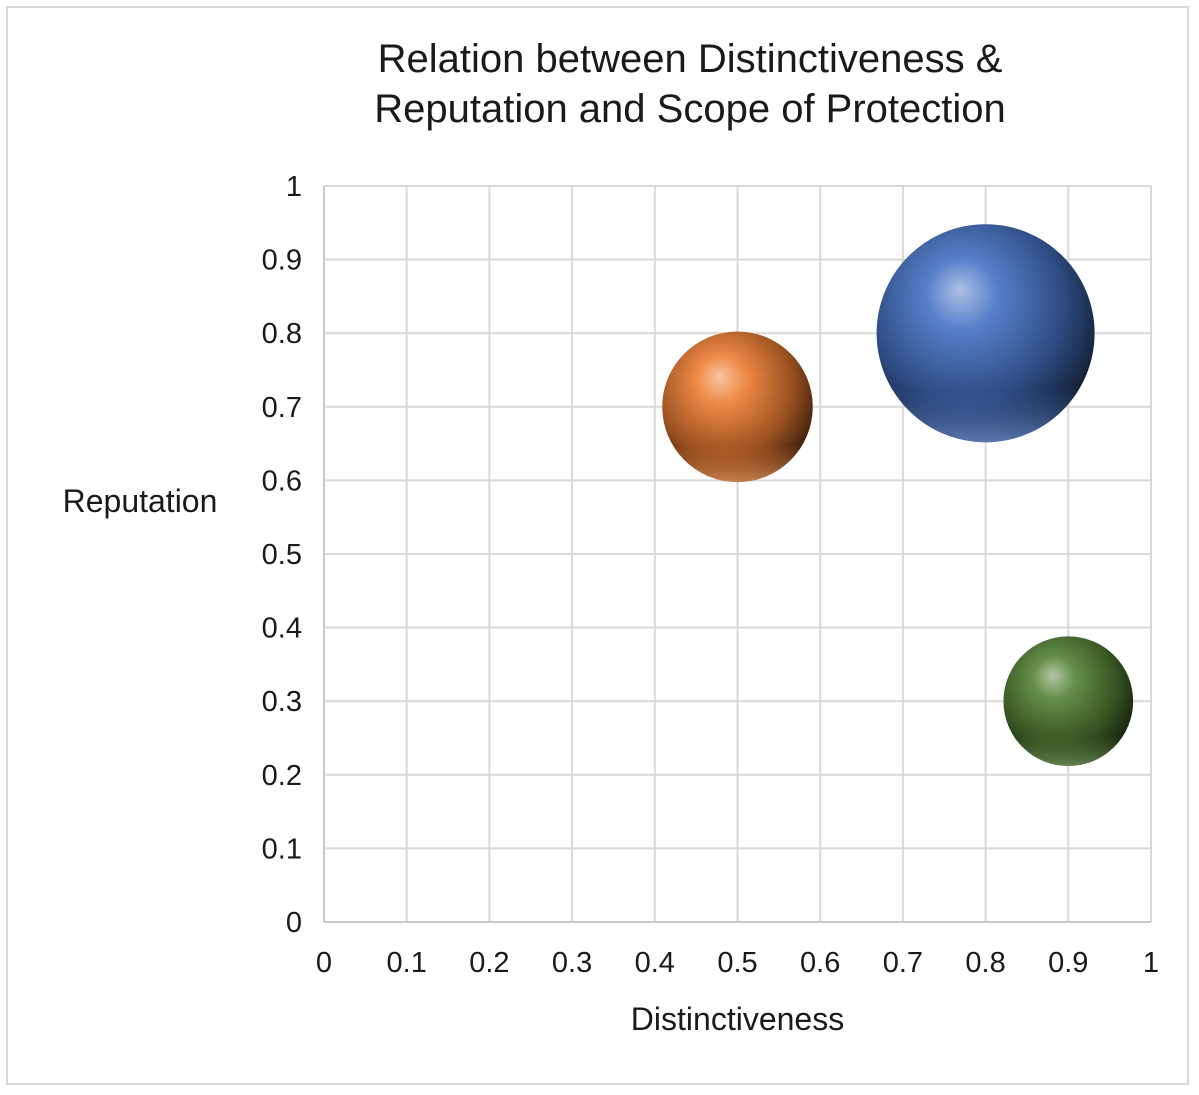  Describe the element at coordinates (1151, 963) in the screenshot. I see `x-tick-label: 1` at that location.